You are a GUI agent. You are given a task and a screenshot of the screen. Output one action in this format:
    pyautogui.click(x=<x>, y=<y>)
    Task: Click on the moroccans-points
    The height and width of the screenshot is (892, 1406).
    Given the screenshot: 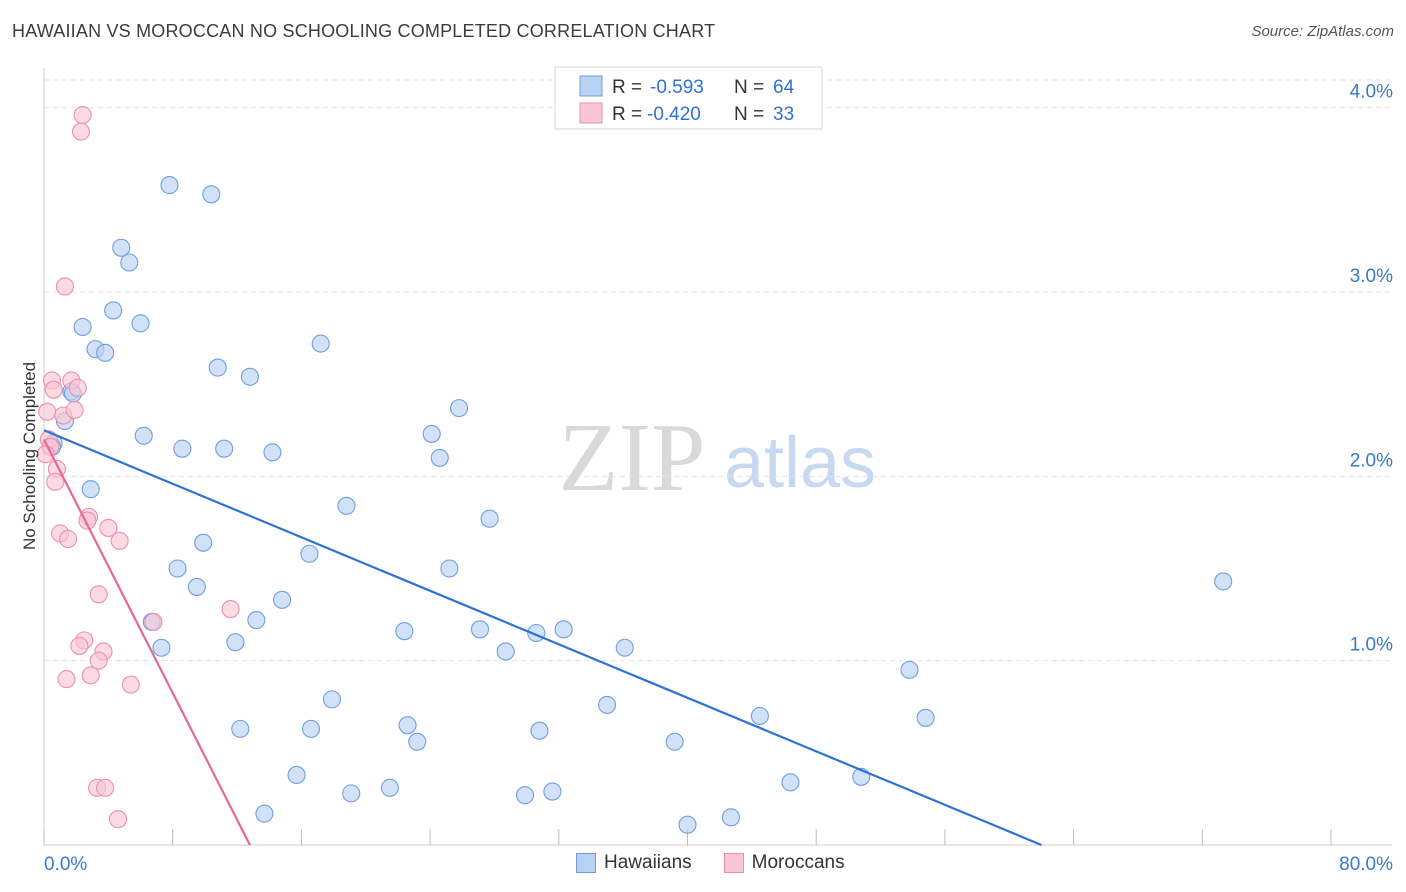 What is the action you would take?
    pyautogui.click(x=138, y=467)
    